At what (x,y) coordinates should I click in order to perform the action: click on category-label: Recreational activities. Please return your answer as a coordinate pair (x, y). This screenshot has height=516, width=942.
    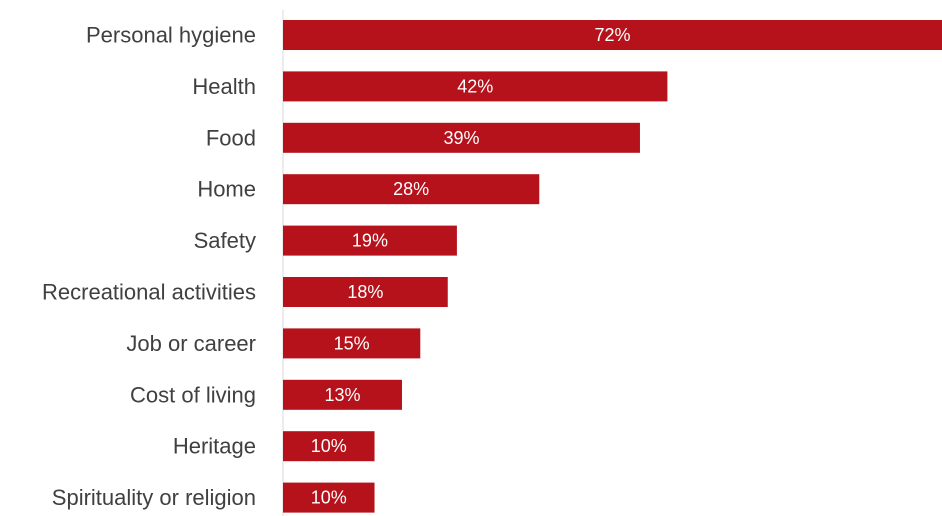
    Looking at the image, I should click on (149, 292).